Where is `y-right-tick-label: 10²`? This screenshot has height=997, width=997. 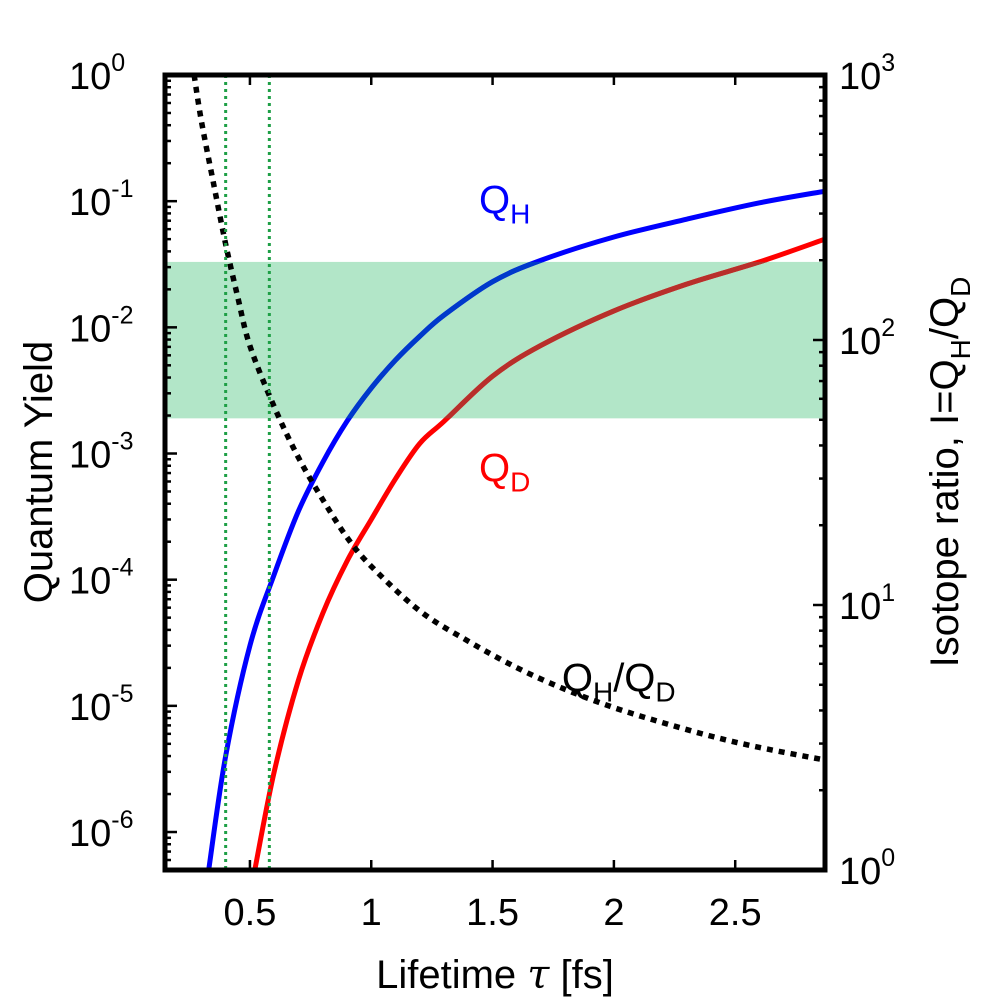
y-right-tick-label: 10² is located at coordinates (867, 338).